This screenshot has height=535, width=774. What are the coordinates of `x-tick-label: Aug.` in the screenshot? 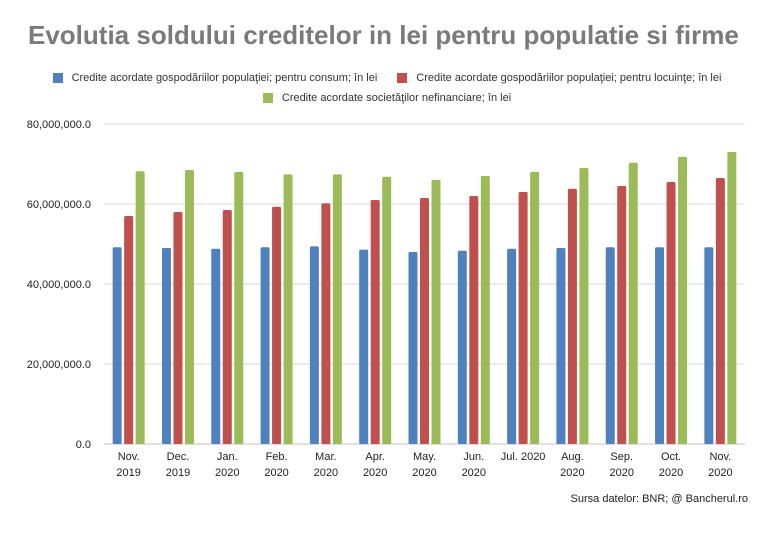 It's located at (572, 457).